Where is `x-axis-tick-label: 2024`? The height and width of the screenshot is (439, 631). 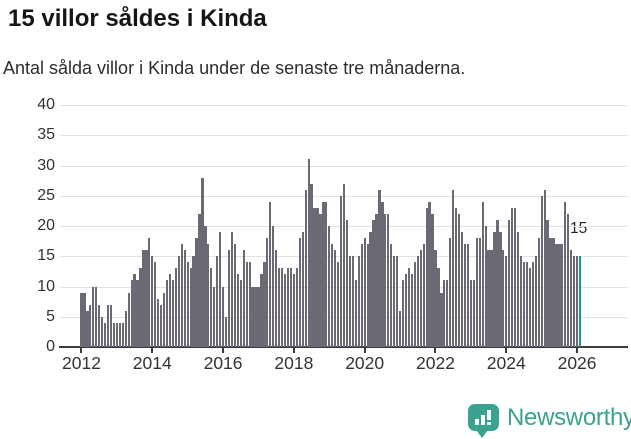 x-axis-tick-label: 2024 is located at coordinates (506, 363).